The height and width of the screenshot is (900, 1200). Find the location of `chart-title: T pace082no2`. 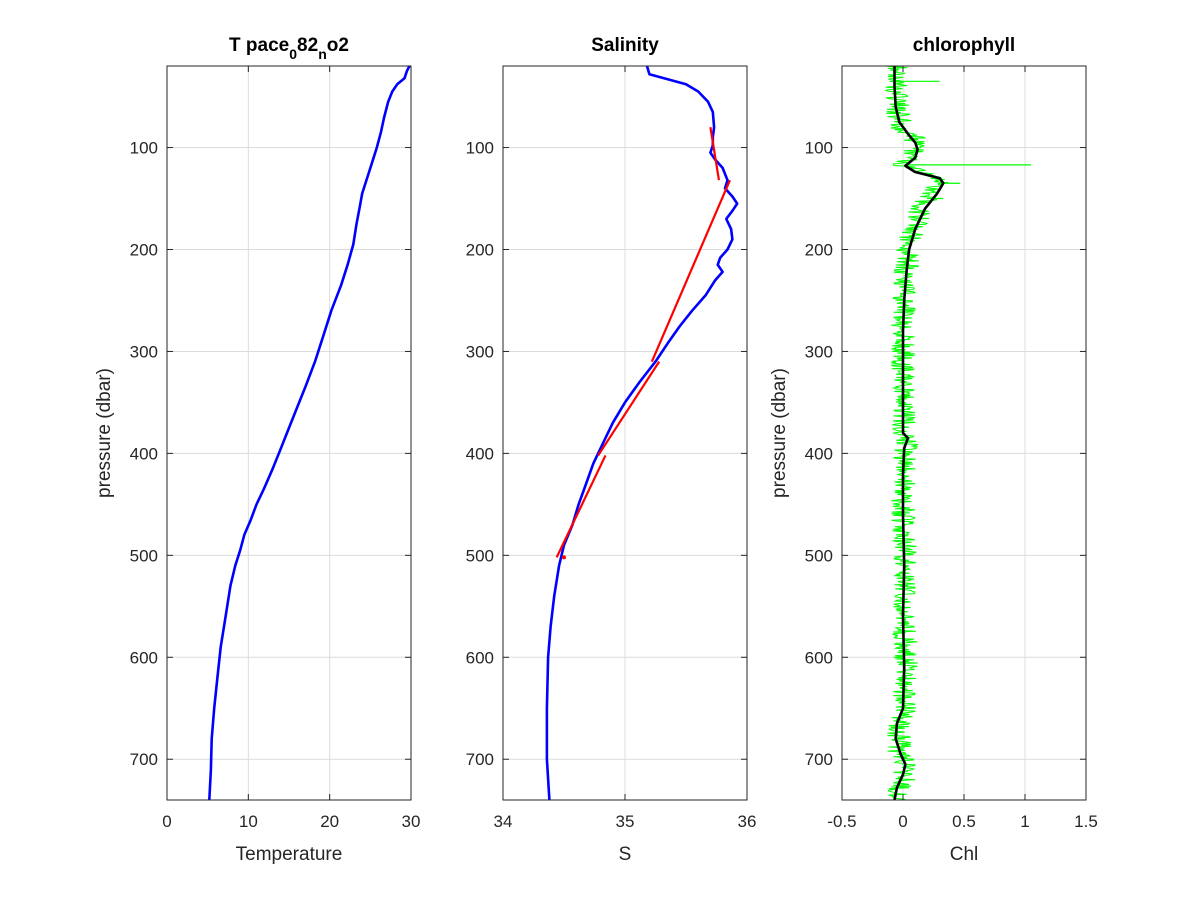

chart-title: T pace082no2 is located at coordinates (289, 48).